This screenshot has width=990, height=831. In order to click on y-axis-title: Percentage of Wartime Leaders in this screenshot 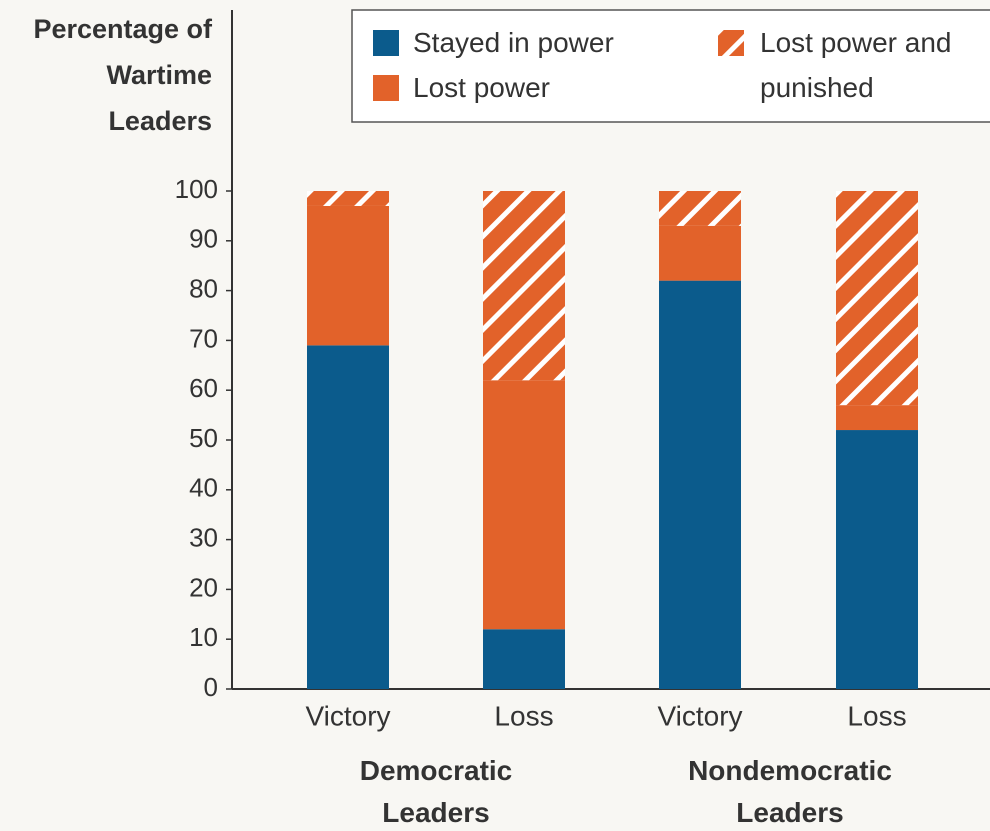, I will do `click(122, 75)`.